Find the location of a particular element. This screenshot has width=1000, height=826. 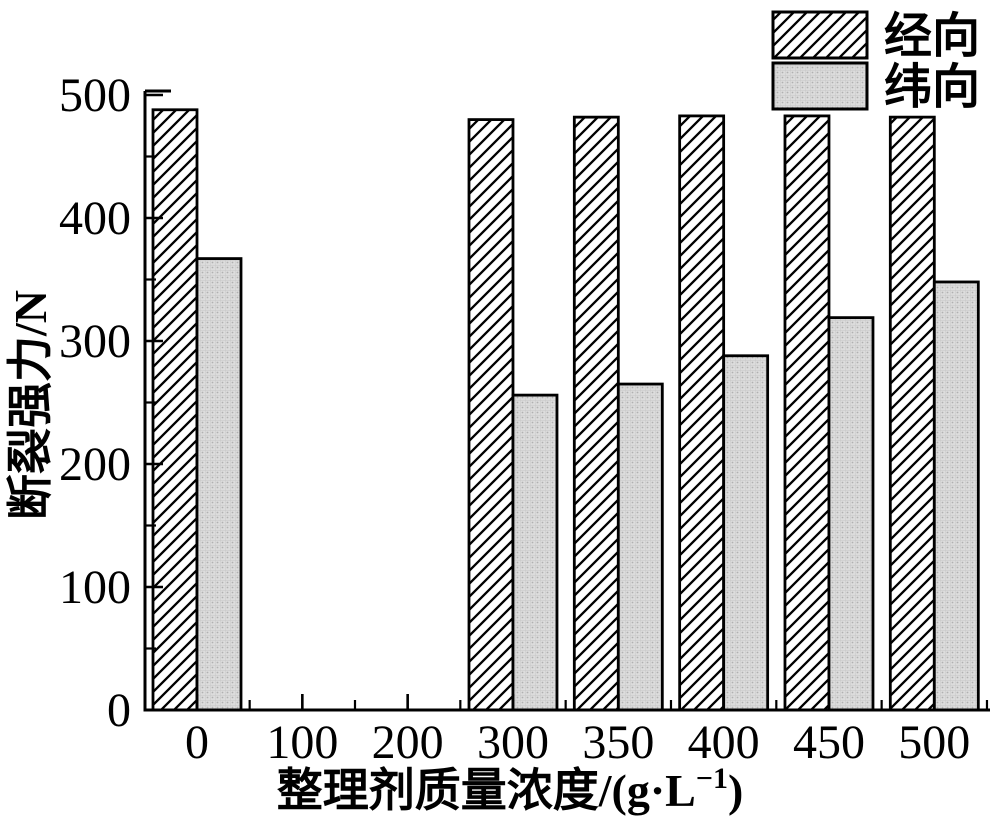

y-tick-label: 200 is located at coordinates (95, 464).